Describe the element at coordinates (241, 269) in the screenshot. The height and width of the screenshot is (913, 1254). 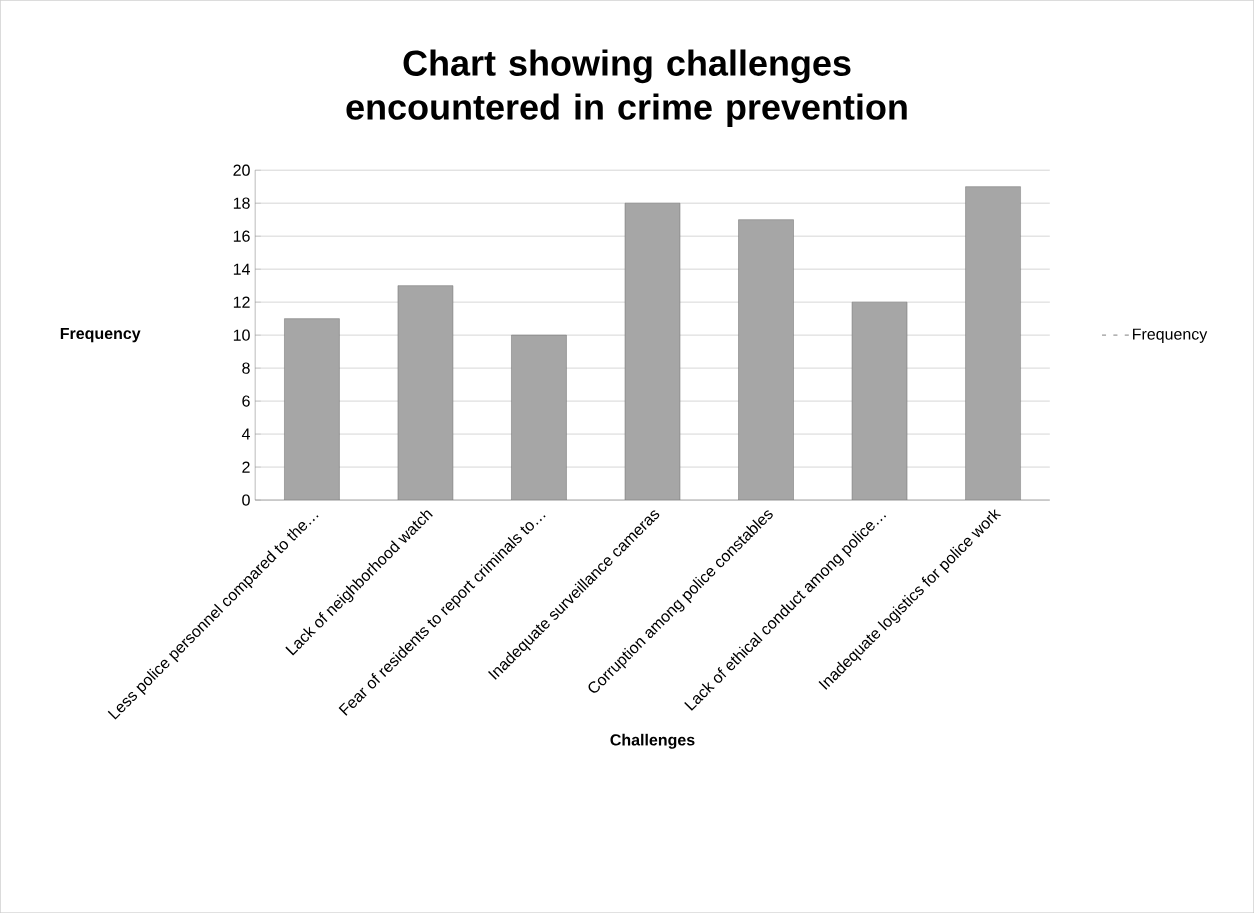
I see `y-tick-label: 14` at that location.